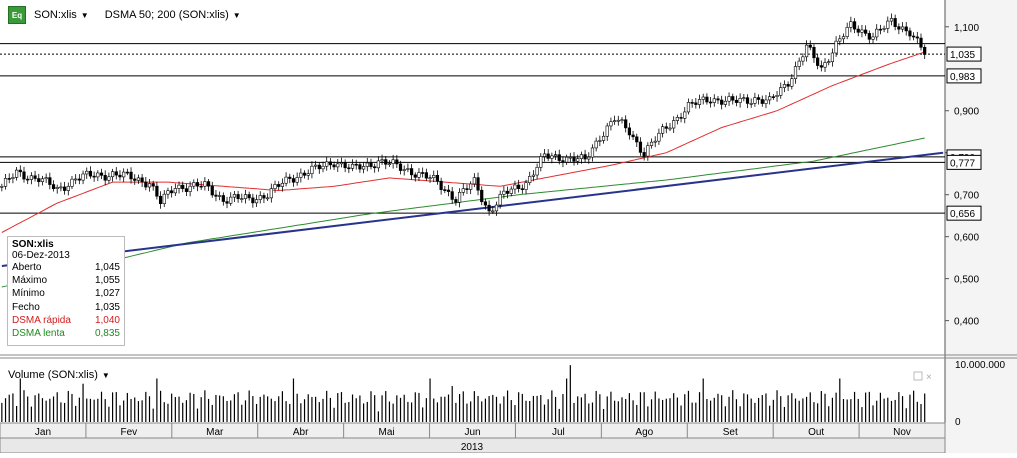 This screenshot has width=1017, height=458. I want to click on month-labels: Jan Fev Mar Abr Mai Jun Jul Ago Set Out Nov, so click(455, 430).